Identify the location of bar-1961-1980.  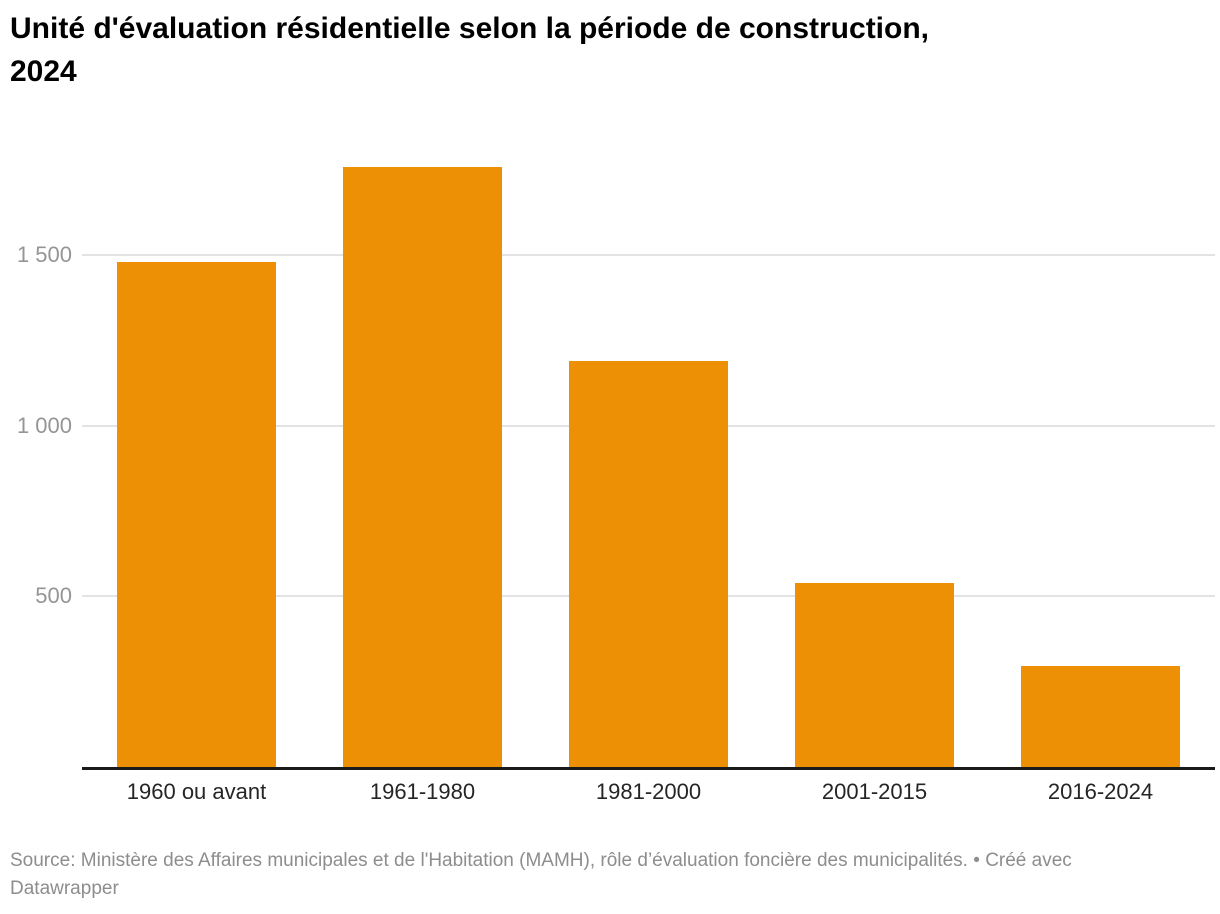
(422, 467).